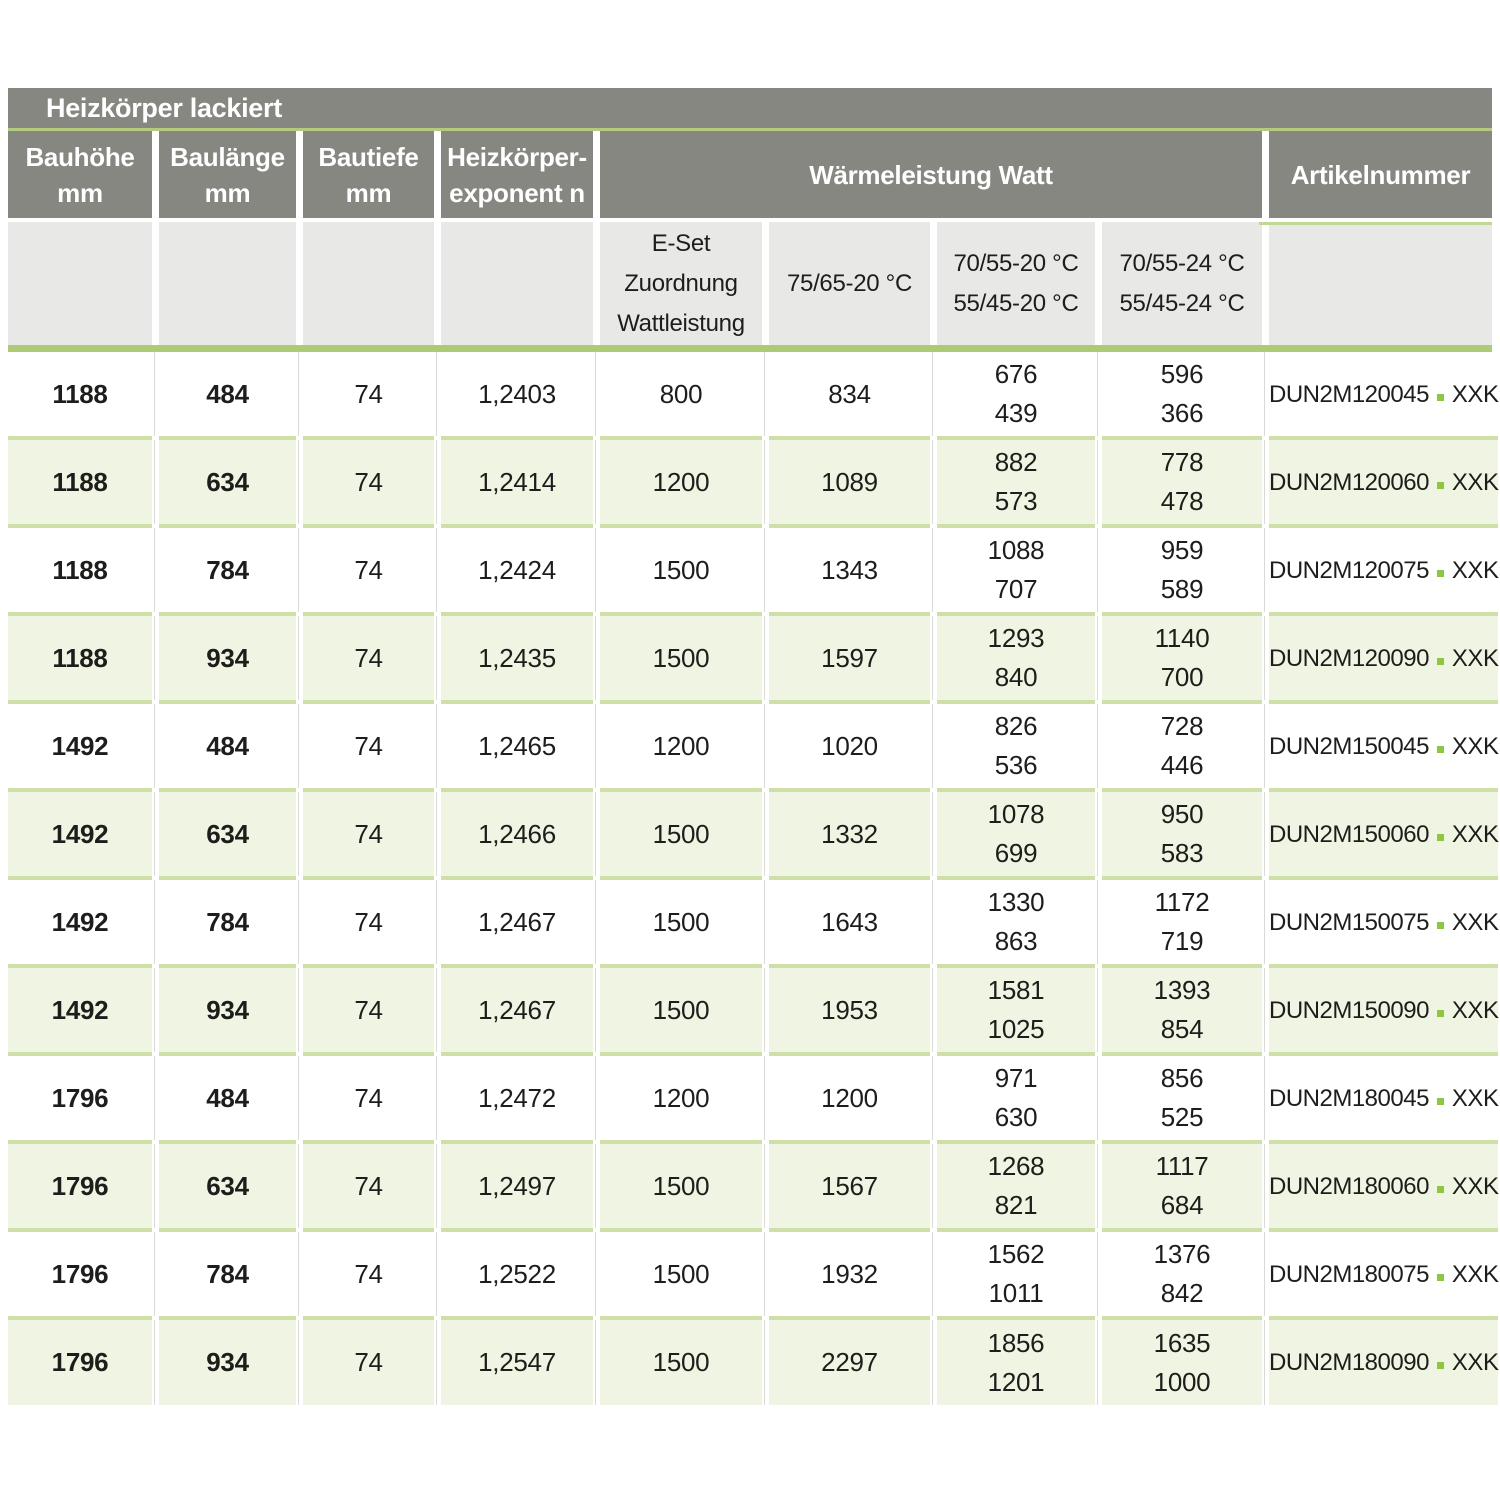 Image resolution: width=1500 pixels, height=1500 pixels. What do you see at coordinates (1013, 1362) in the screenshot?
I see `cell-watt-70-55-20: 1856 1201` at bounding box center [1013, 1362].